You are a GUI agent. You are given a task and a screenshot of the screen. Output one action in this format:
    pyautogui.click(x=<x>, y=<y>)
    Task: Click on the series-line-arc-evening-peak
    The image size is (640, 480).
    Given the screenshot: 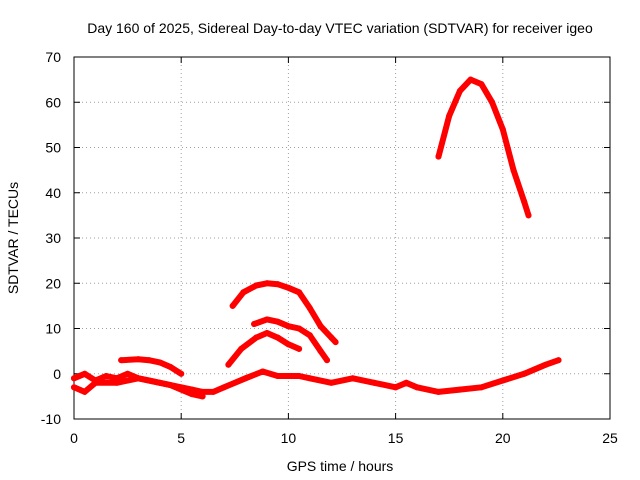 What is the action you would take?
    pyautogui.click(x=483, y=147)
    